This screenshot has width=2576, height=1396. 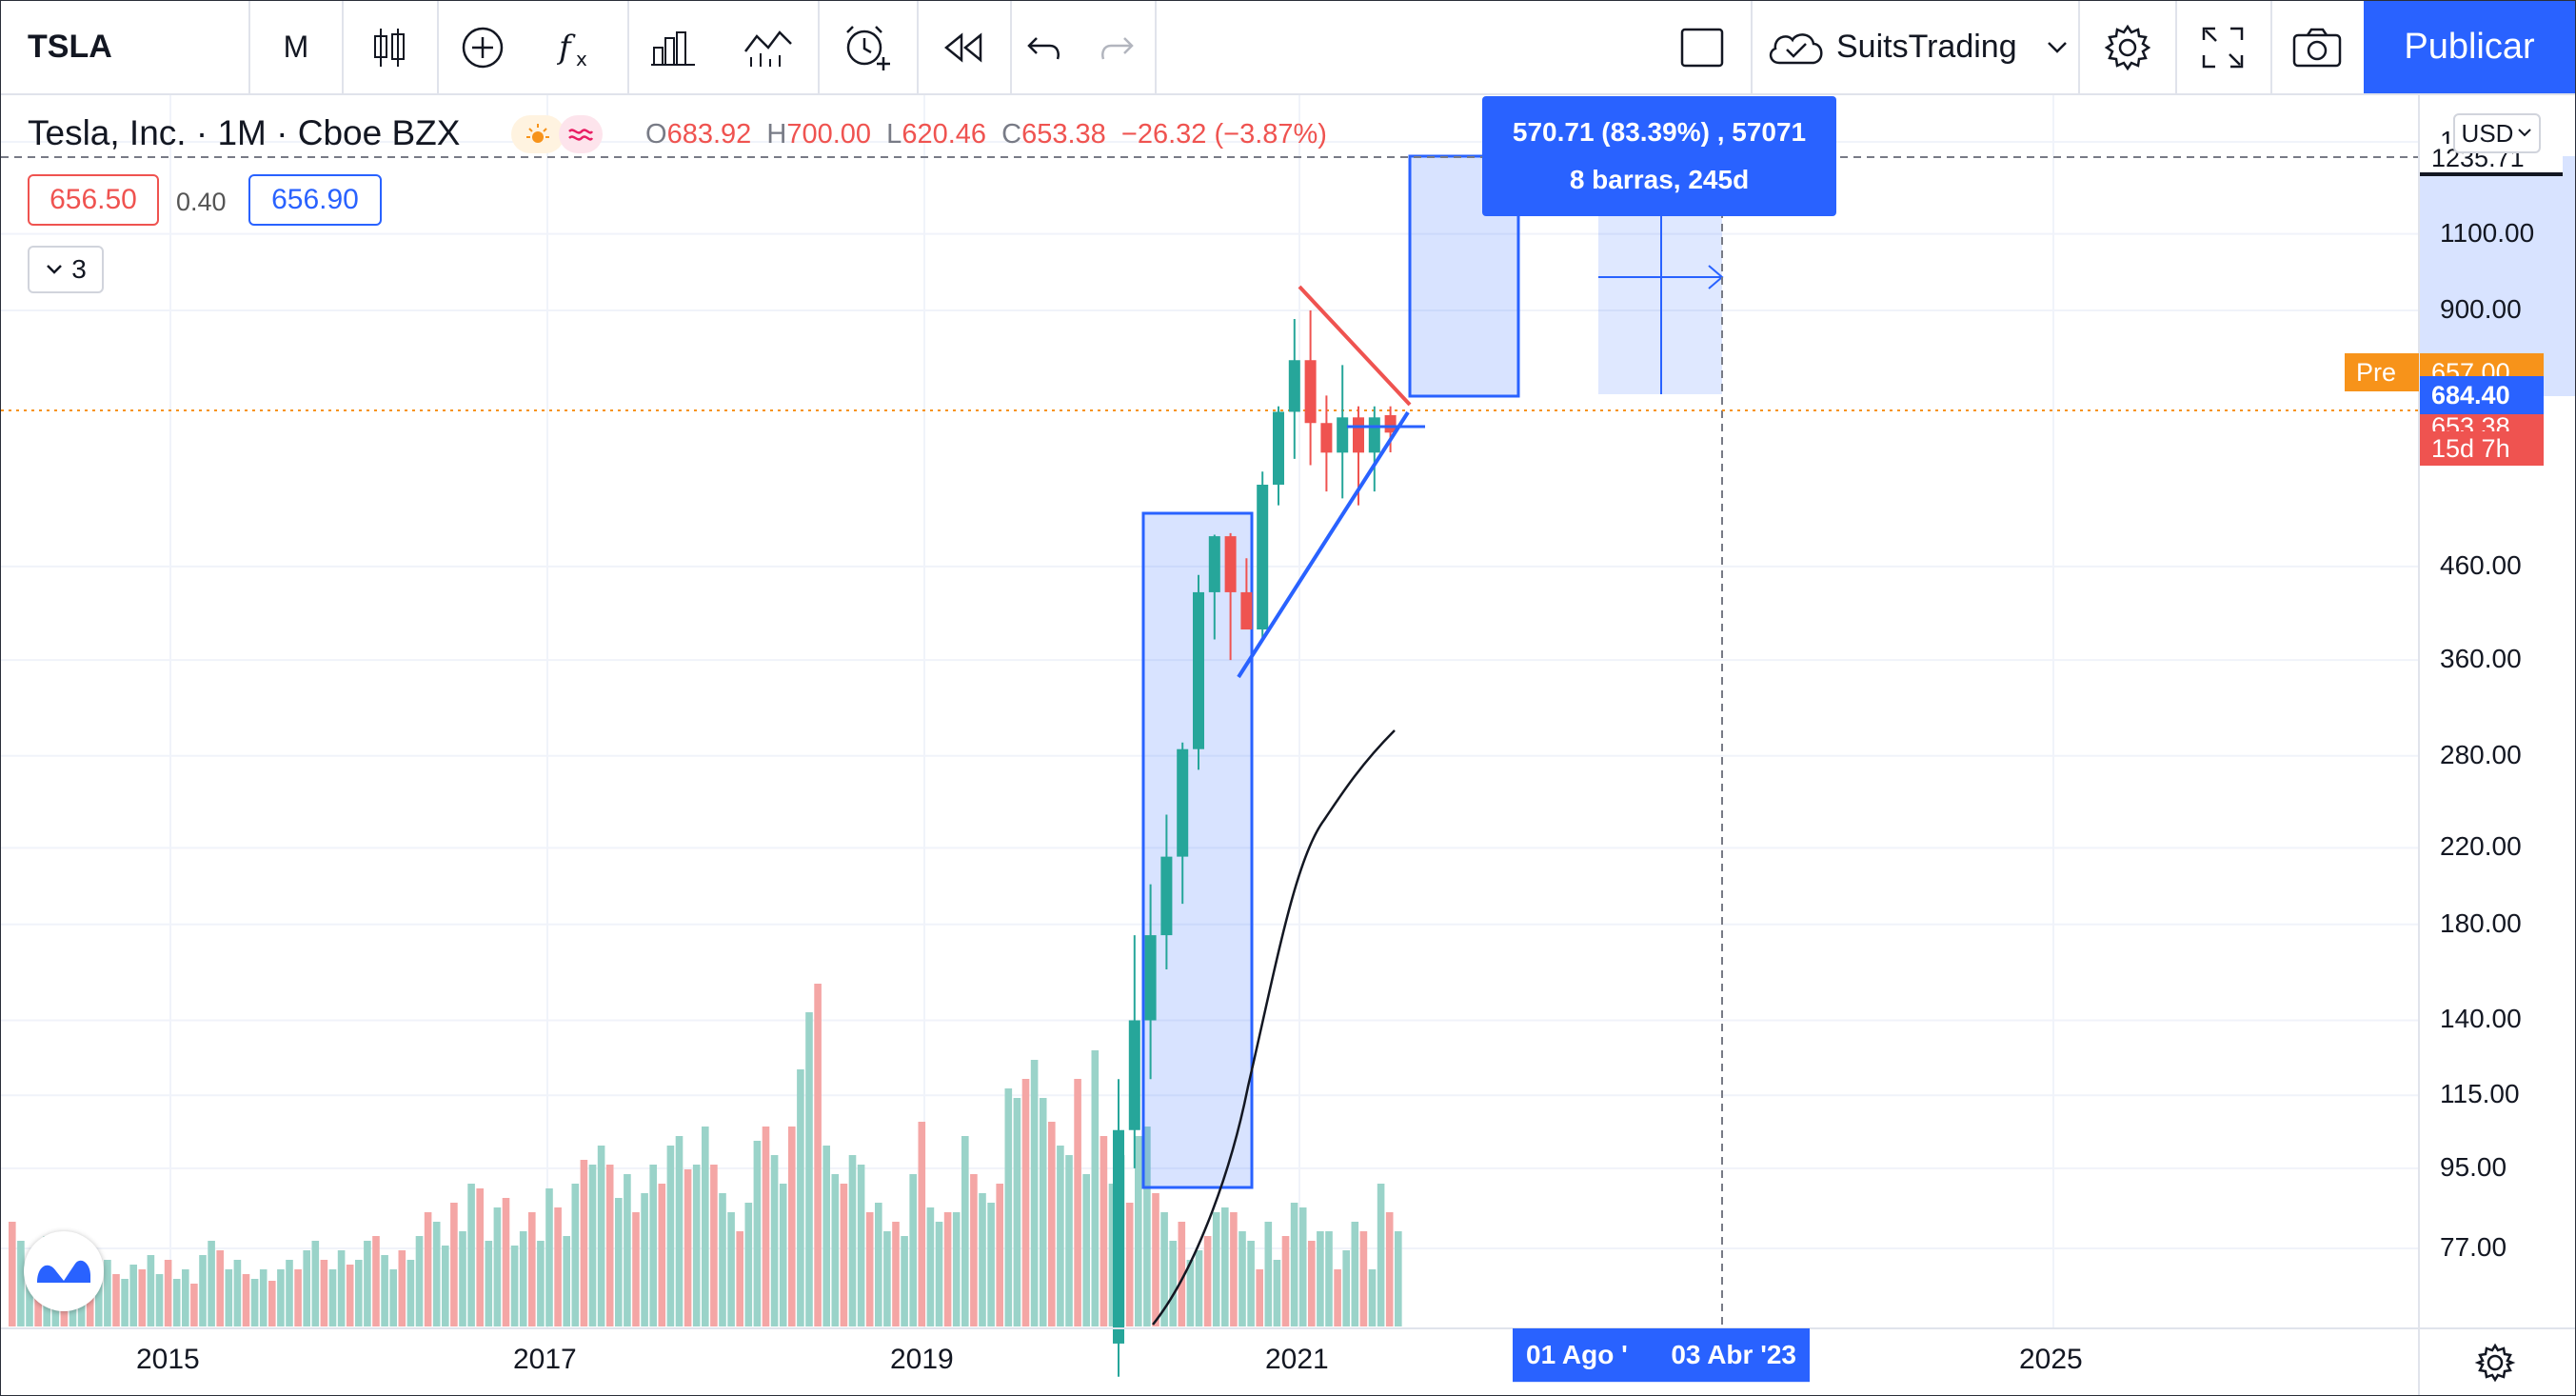 What do you see at coordinates (2480, 1094) in the screenshot?
I see `price-tick-label: 115.00` at bounding box center [2480, 1094].